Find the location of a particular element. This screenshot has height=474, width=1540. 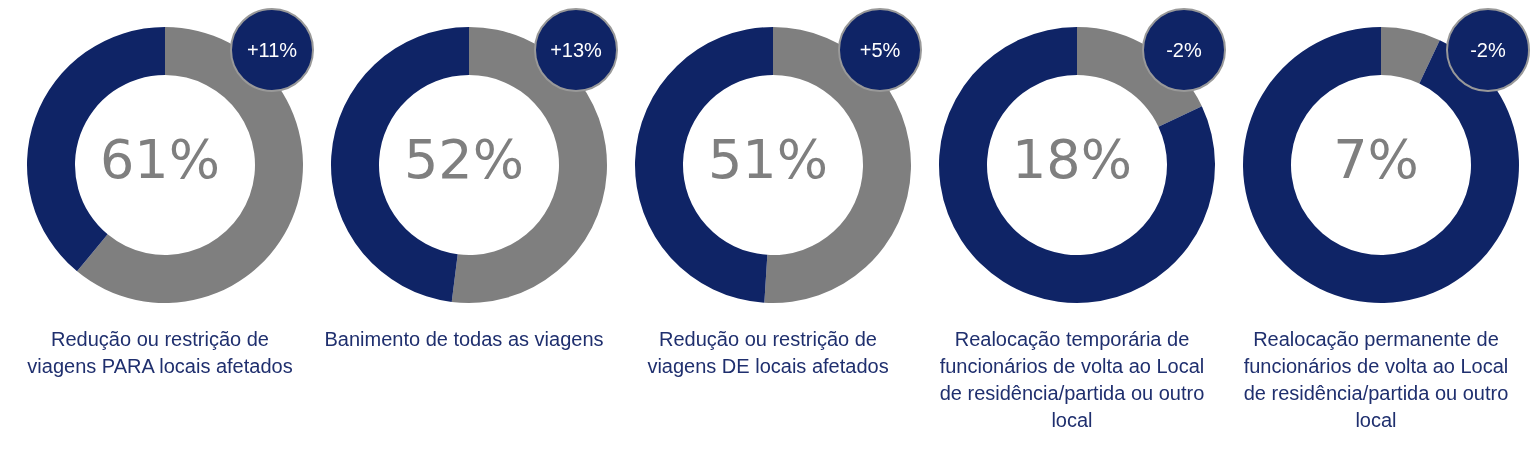

text: 61% is located at coordinates (160, 160).